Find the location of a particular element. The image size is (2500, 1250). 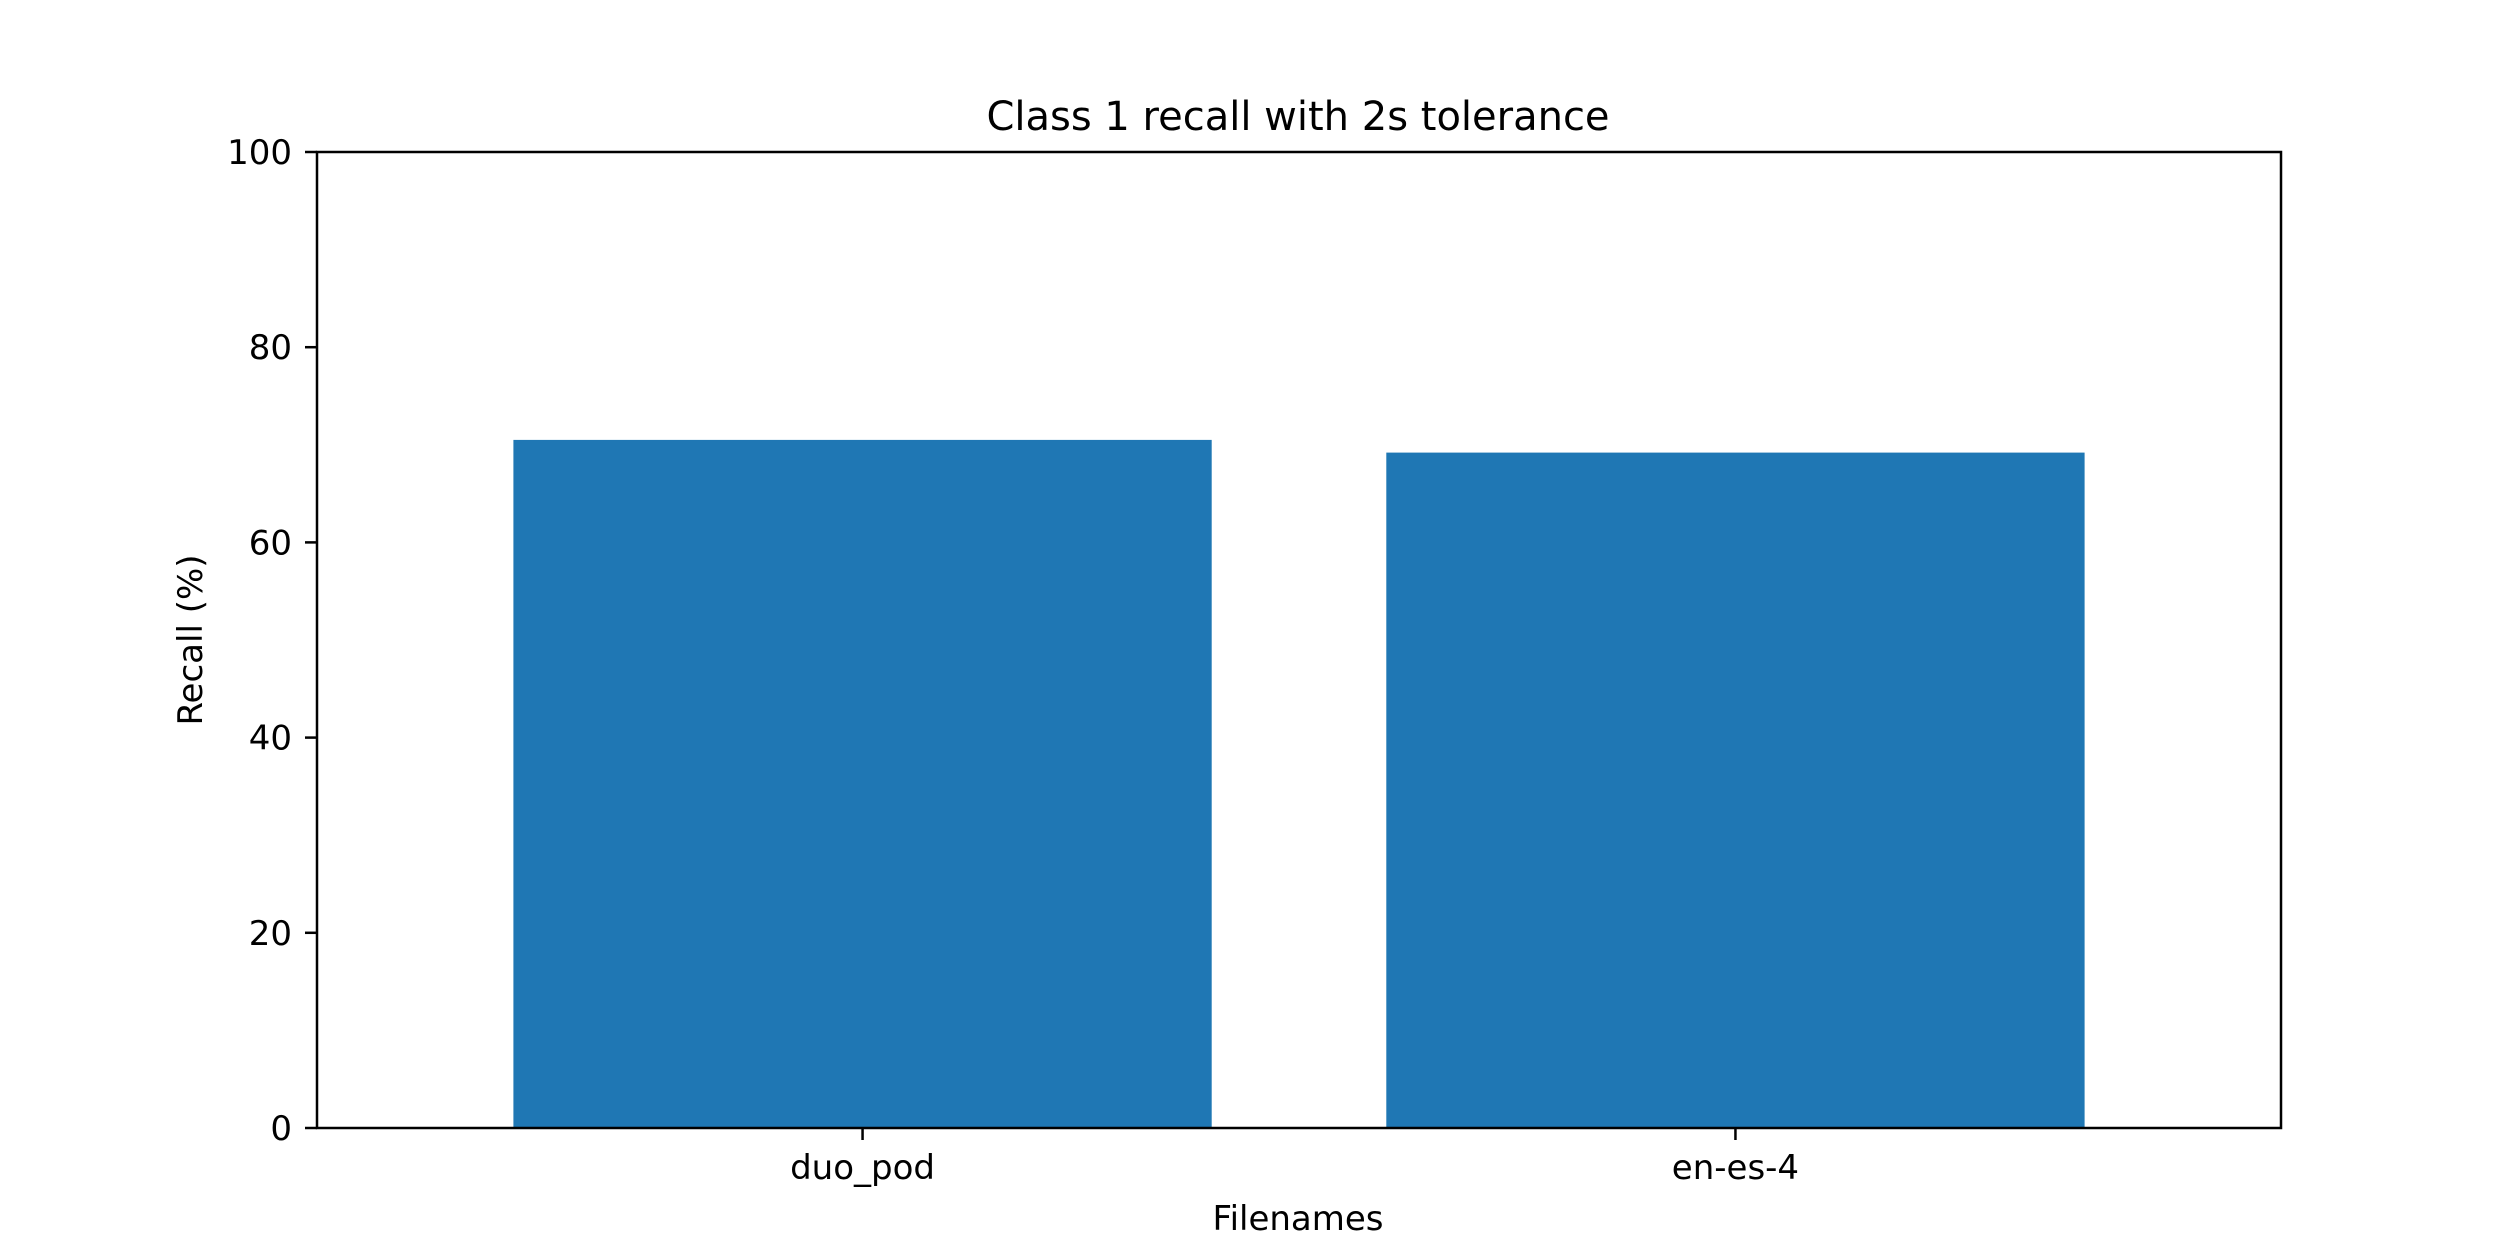

y-tick-label: 80 is located at coordinates (270, 348).